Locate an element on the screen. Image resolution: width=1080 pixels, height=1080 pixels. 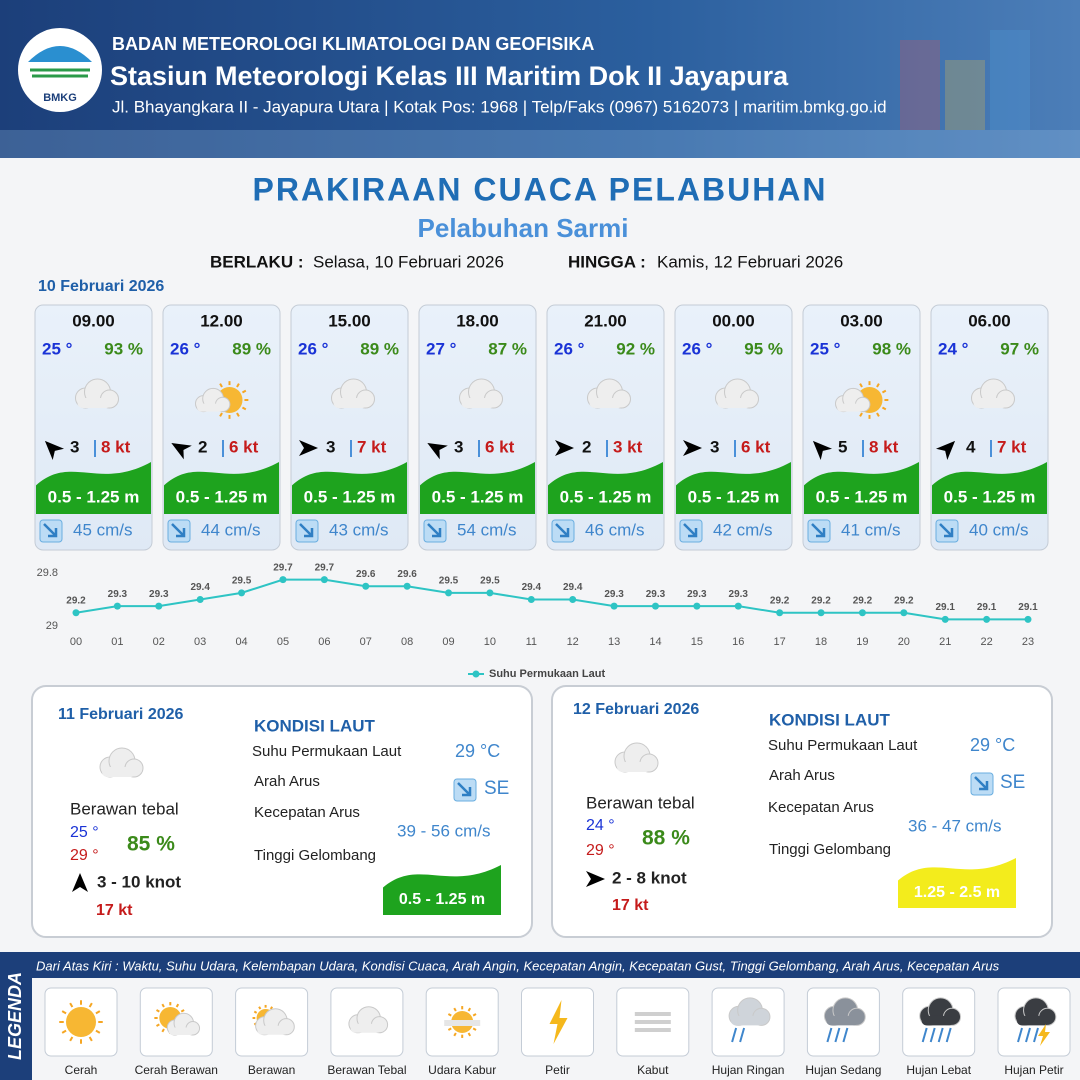
day-date: 12 Februari 2026 is located at coordinates (636, 709).